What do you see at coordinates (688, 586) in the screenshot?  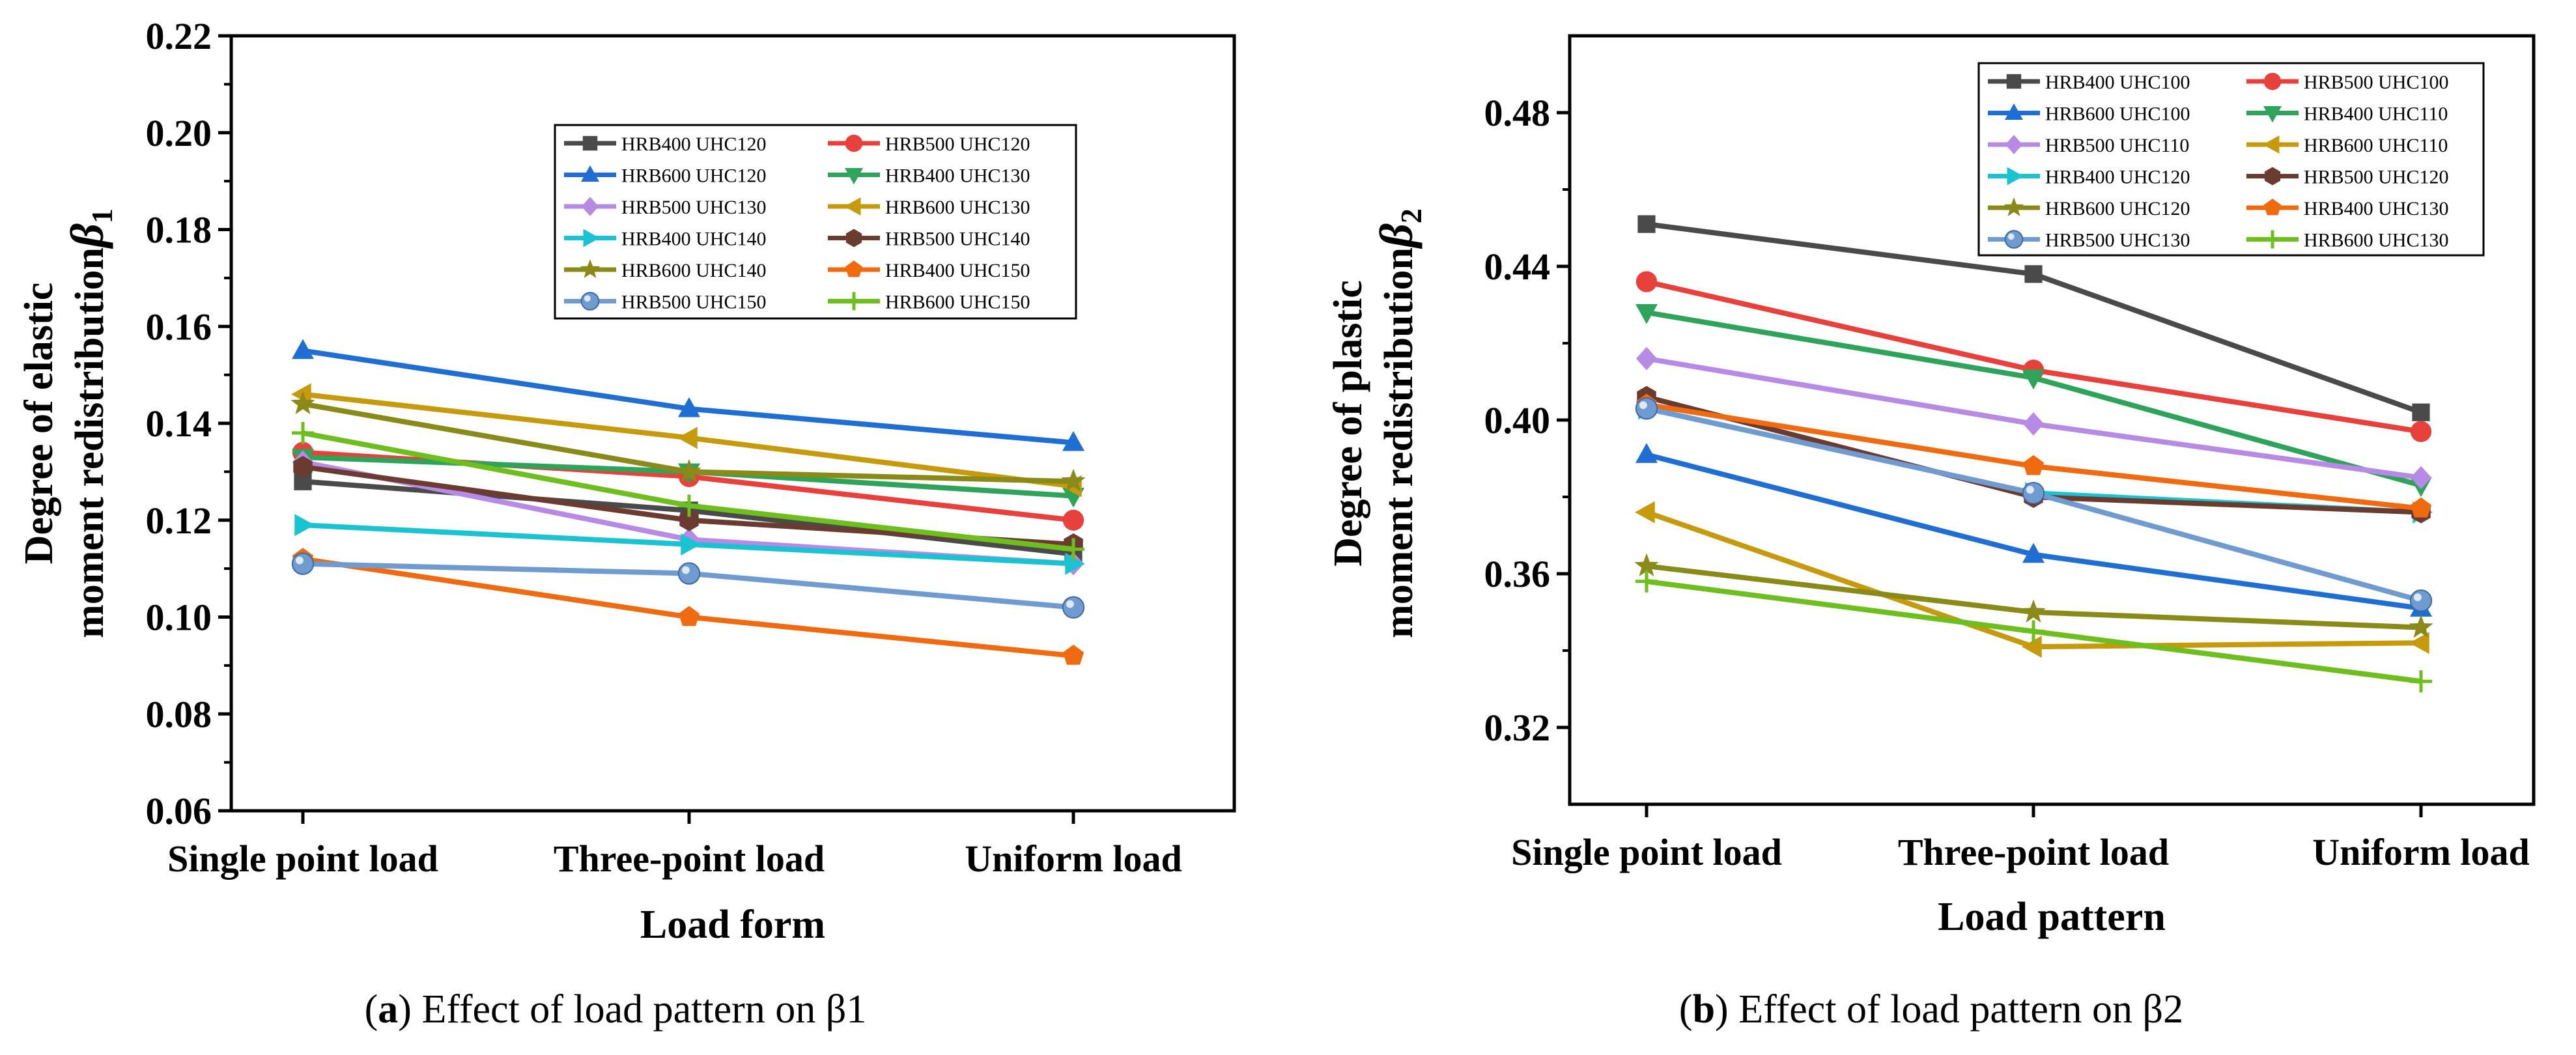 I see `series-hrb500-uhc150` at bounding box center [688, 586].